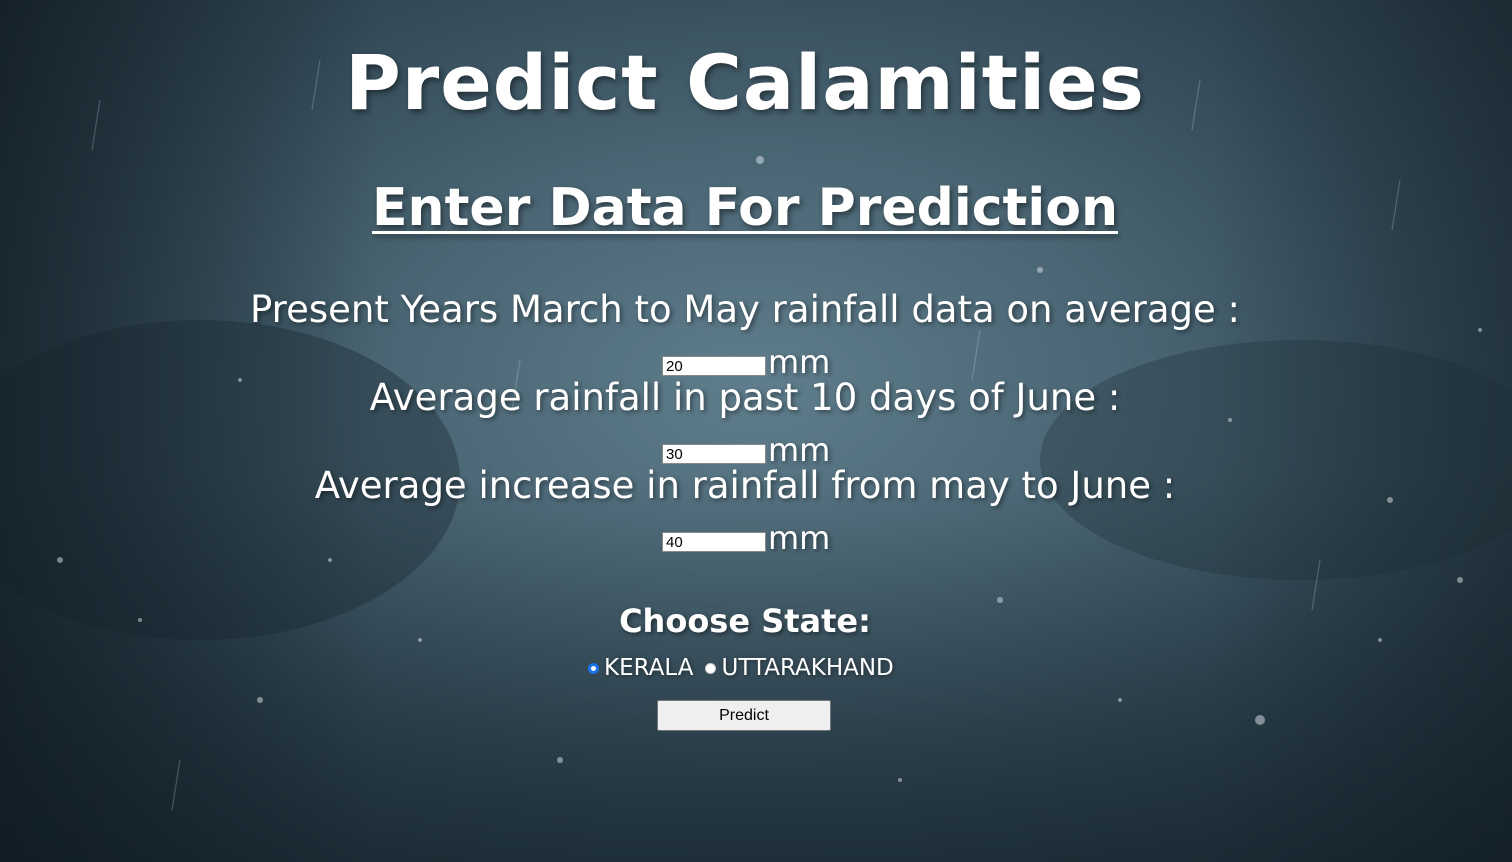 This screenshot has width=1512, height=862. I want to click on predict-button: Predict, so click(744, 715).